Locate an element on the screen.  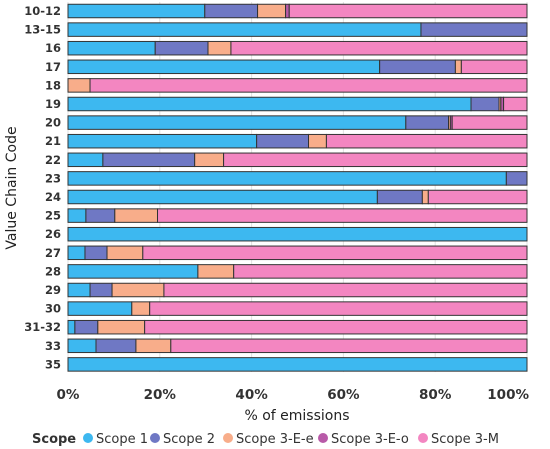
y-tick-label: 35 is located at coordinates (53, 364).